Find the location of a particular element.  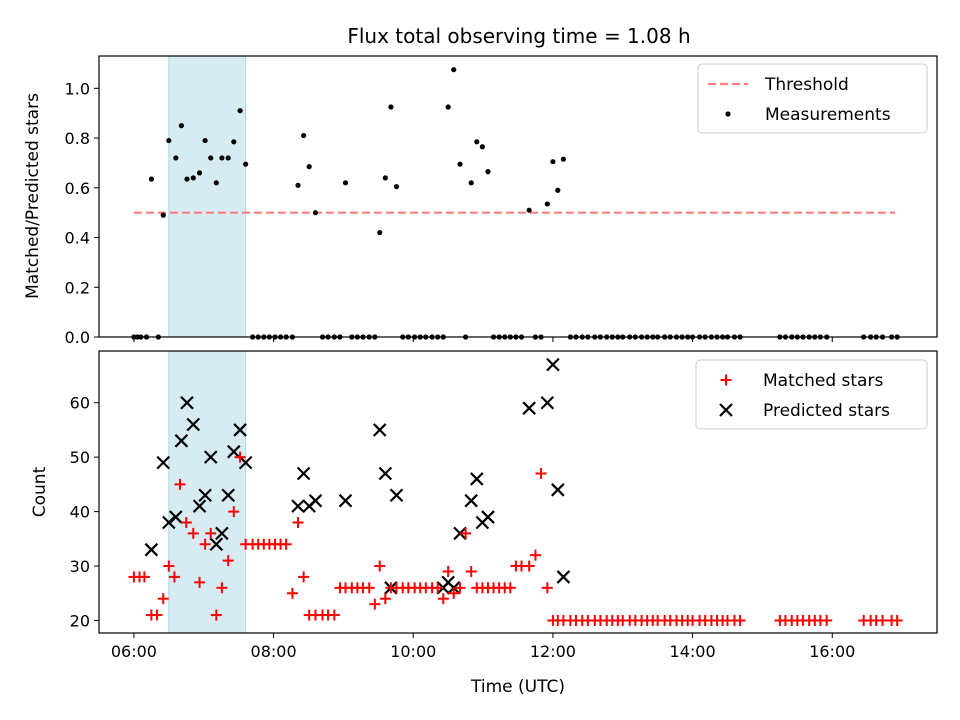

x-tick-label: 08:00 is located at coordinates (274, 651).